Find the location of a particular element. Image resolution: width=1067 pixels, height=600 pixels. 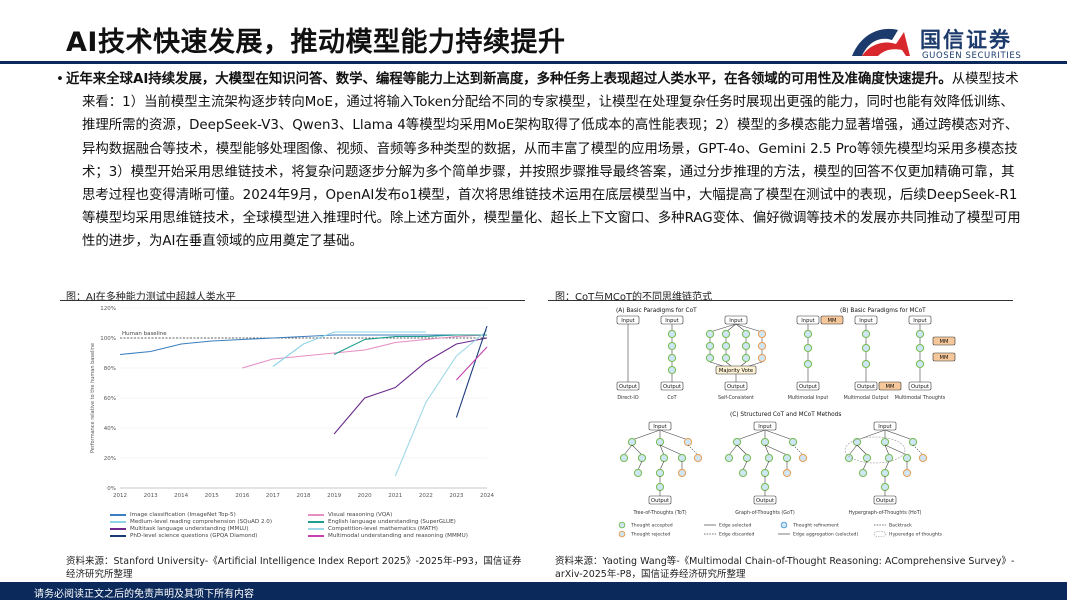

mm-tag-thought-1-label: MM is located at coordinates (944, 342).